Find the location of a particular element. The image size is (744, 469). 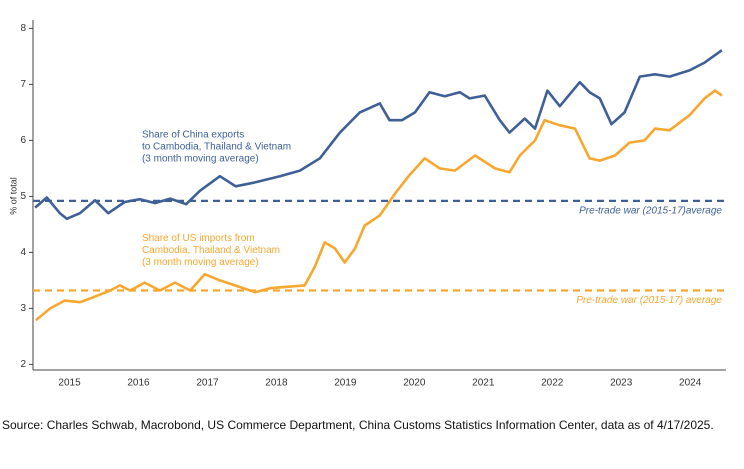

y-axis-label: % of total is located at coordinates (13, 196).